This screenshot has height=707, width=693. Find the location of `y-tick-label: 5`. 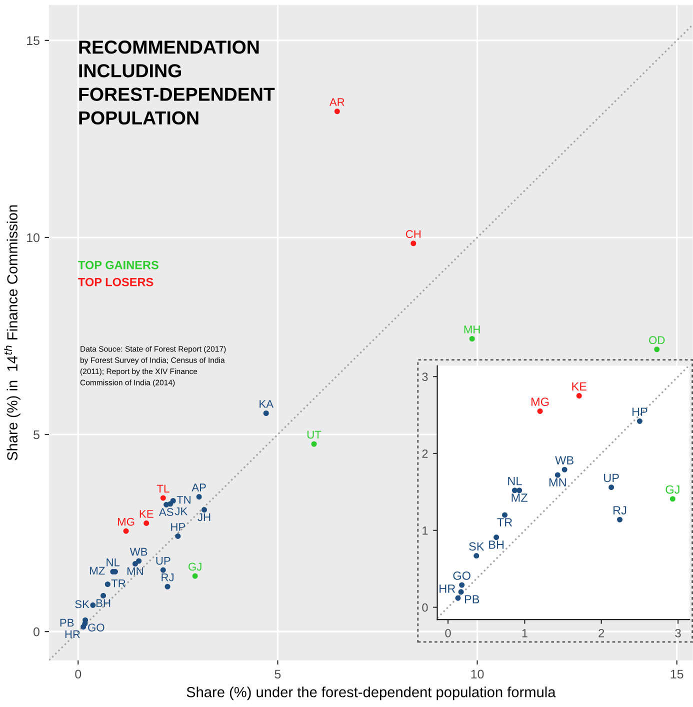

y-tick-label: 5 is located at coordinates (37, 435).